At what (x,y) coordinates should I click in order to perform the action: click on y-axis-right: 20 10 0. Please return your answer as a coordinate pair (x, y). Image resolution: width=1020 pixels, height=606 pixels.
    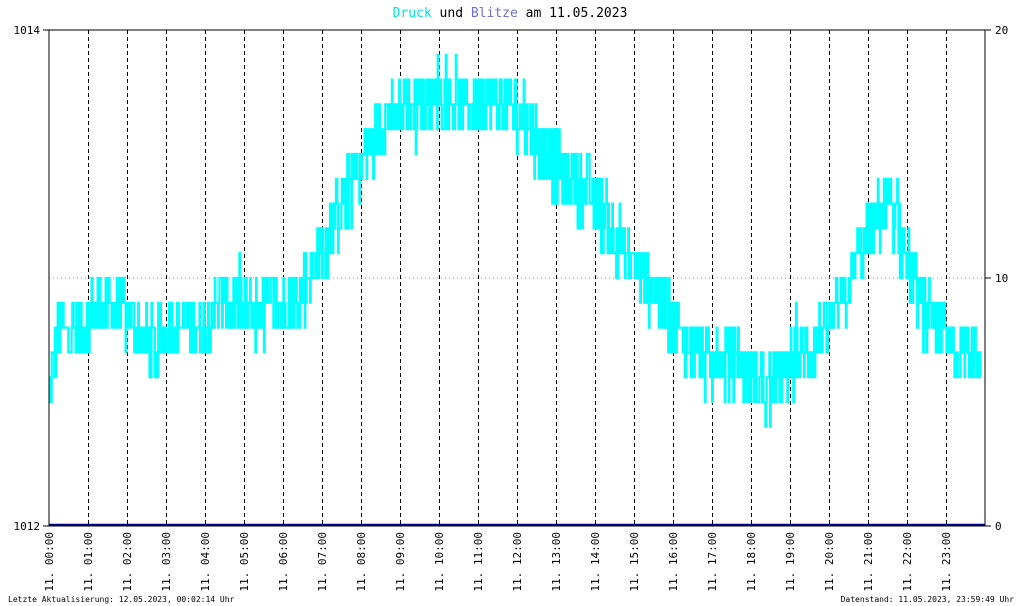
    Looking at the image, I should click on (996, 278).